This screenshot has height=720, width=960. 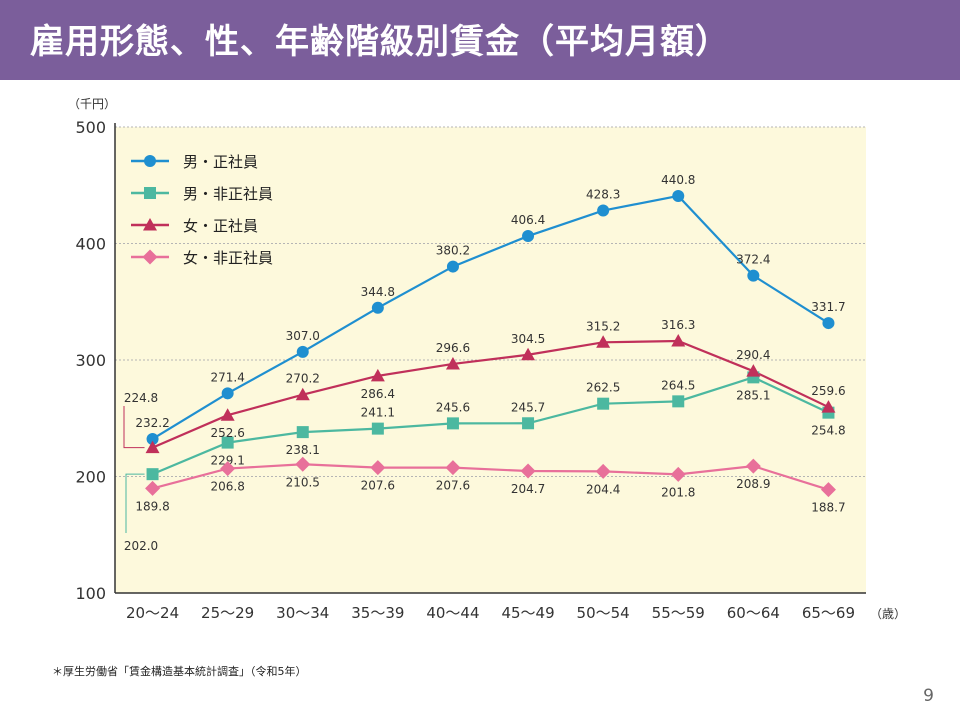 What do you see at coordinates (753, 355) in the screenshot?
I see `data-label: 290.4` at bounding box center [753, 355].